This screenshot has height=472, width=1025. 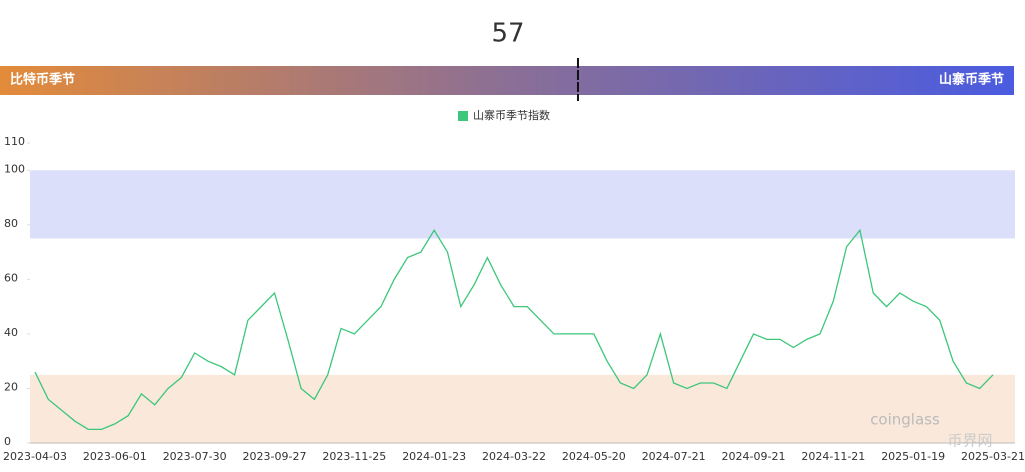 What do you see at coordinates (507, 80) in the screenshot?
I see `gauge-bar` at bounding box center [507, 80].